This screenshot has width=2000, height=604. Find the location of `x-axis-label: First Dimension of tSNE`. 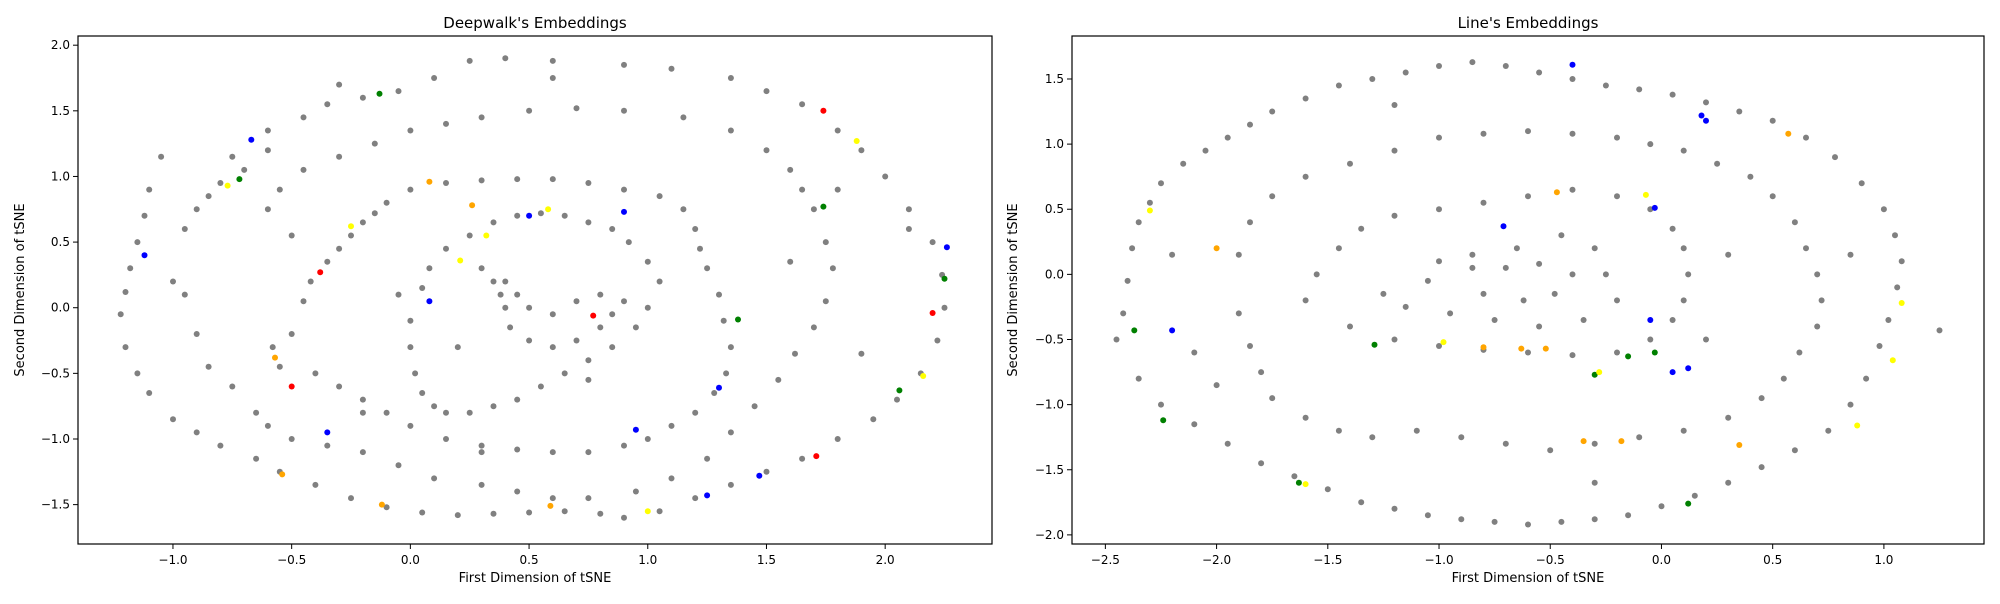

x-axis-label: First Dimension of tSNE is located at coordinates (535, 578).